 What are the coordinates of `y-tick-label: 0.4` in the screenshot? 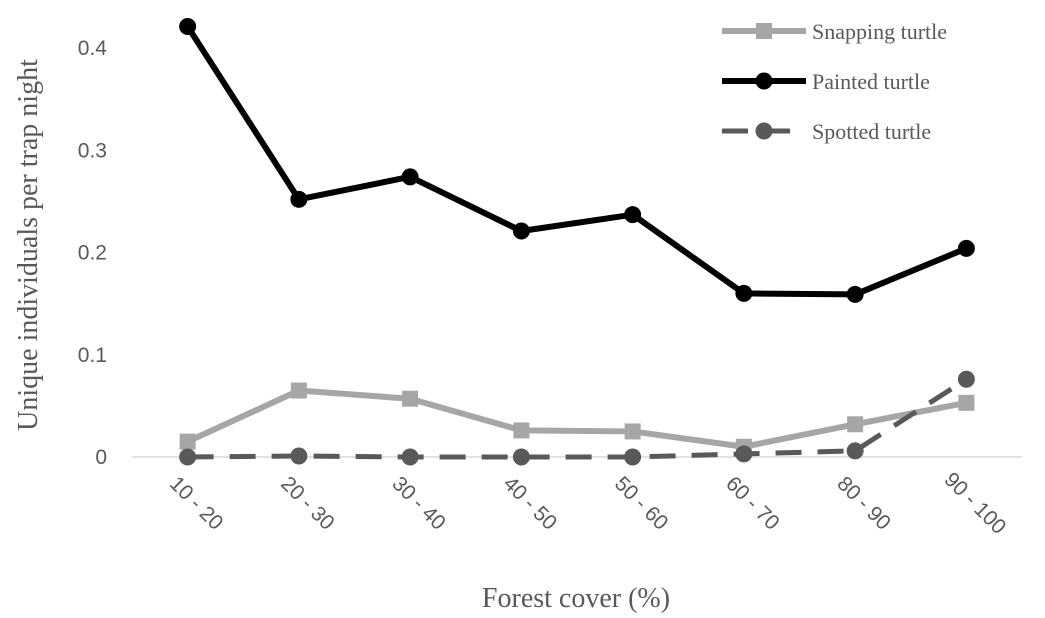 It's located at (93, 48).